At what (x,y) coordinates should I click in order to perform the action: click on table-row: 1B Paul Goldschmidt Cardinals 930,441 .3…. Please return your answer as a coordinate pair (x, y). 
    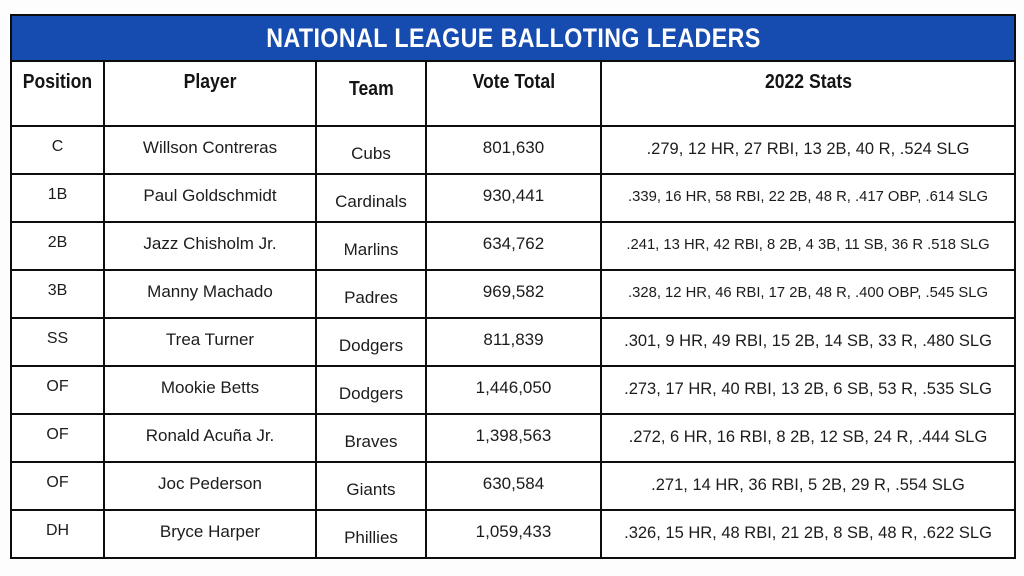
    Looking at the image, I should click on (513, 198).